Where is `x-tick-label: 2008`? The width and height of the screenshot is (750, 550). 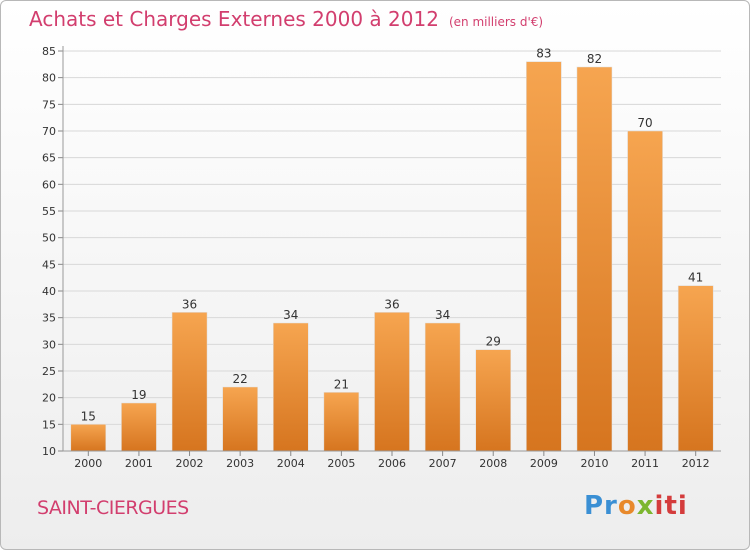 x-tick-label: 2008 is located at coordinates (493, 463).